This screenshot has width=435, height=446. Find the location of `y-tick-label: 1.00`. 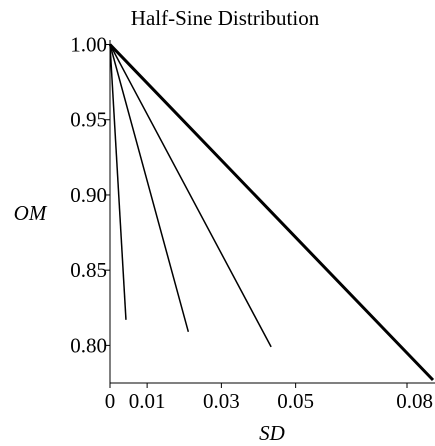

y-tick-label: 1.00 is located at coordinates (88, 45).